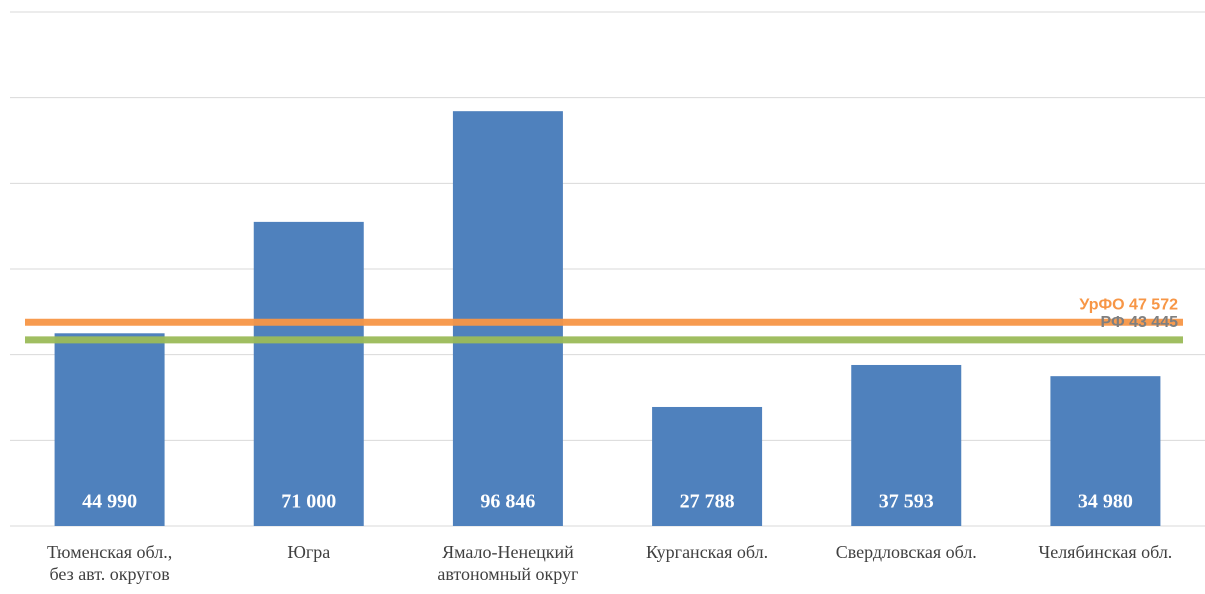 The height and width of the screenshot is (594, 1205). I want to click on x-tick-label: Челябинская обл., so click(1105, 552).